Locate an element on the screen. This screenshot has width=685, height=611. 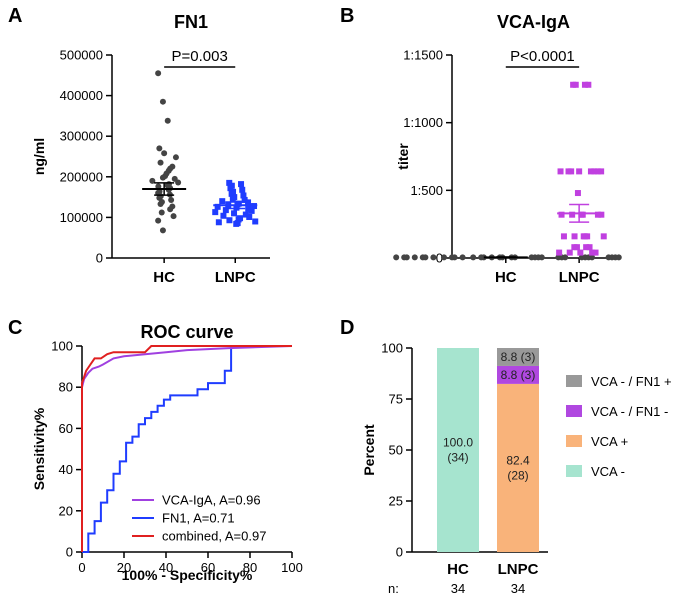
roc-curve is located at coordinates (187, 449).